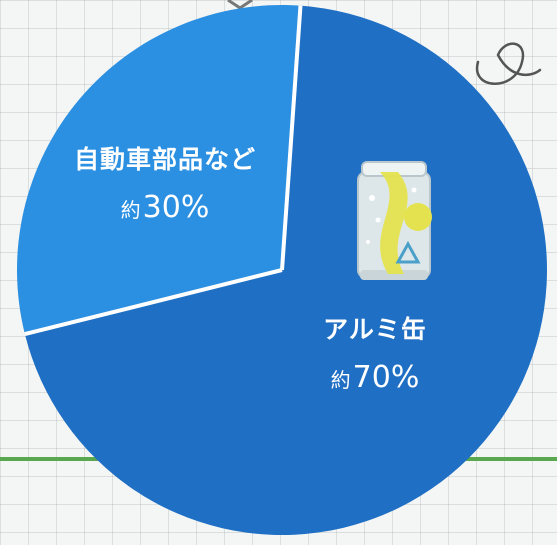 The width and height of the screenshot is (557, 545). I want to click on slice-label-aluminum-cans: アルミ缶 約70%, so click(375, 352).